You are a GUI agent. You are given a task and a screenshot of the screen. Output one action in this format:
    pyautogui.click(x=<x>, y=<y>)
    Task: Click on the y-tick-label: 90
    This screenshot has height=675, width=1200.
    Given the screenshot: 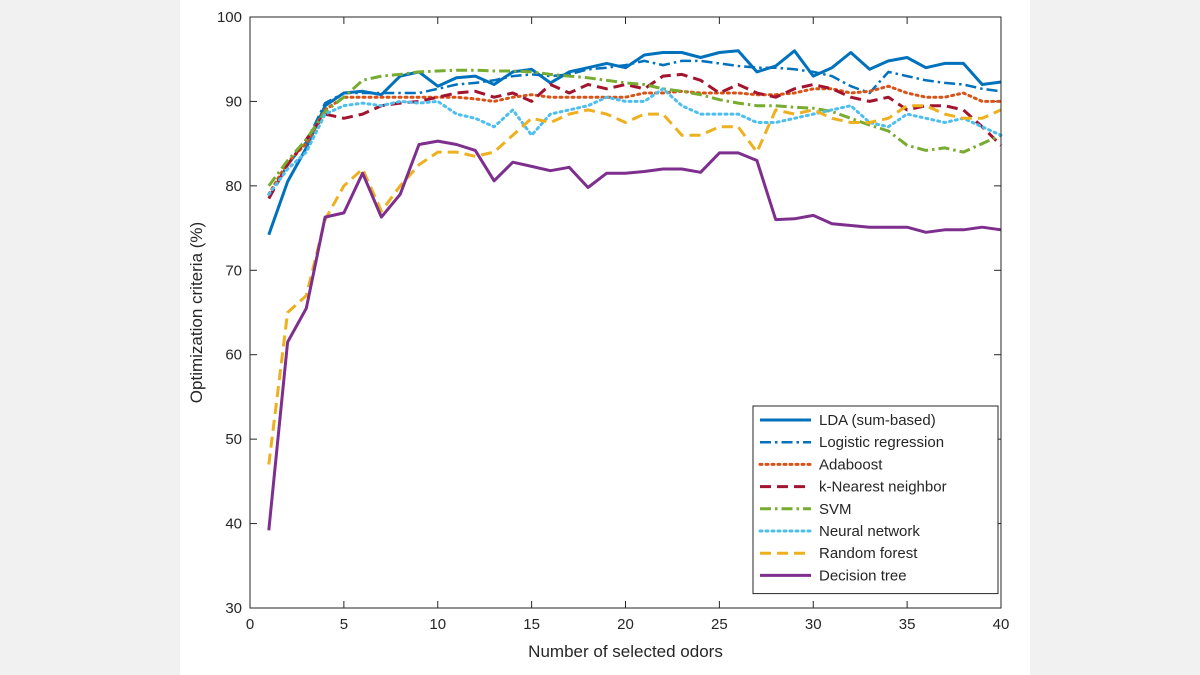 What is the action you would take?
    pyautogui.click(x=233, y=101)
    